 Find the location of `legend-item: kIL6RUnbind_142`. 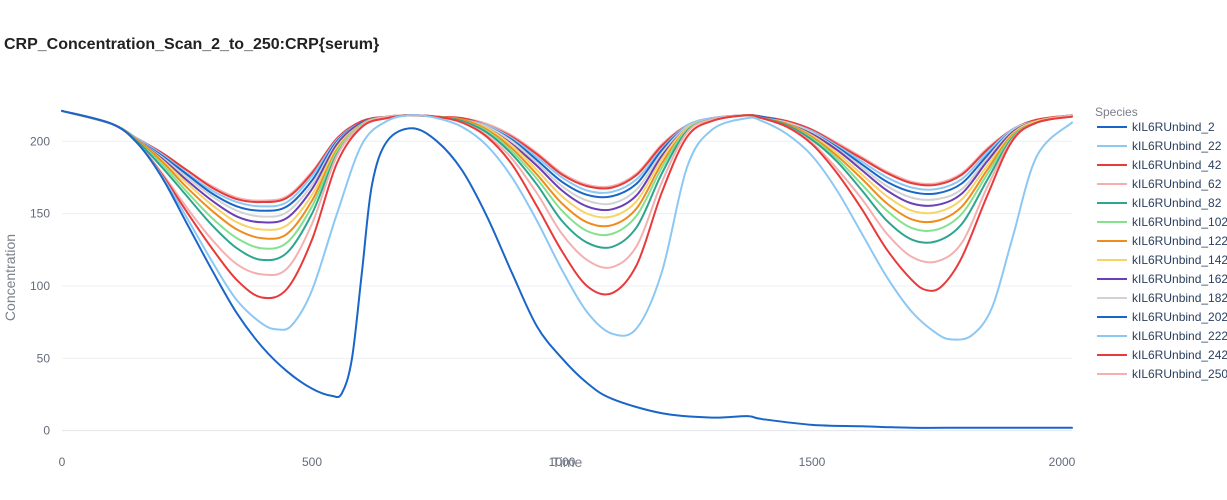

legend-item: kIL6RUnbind_142 is located at coordinates (1162, 260).